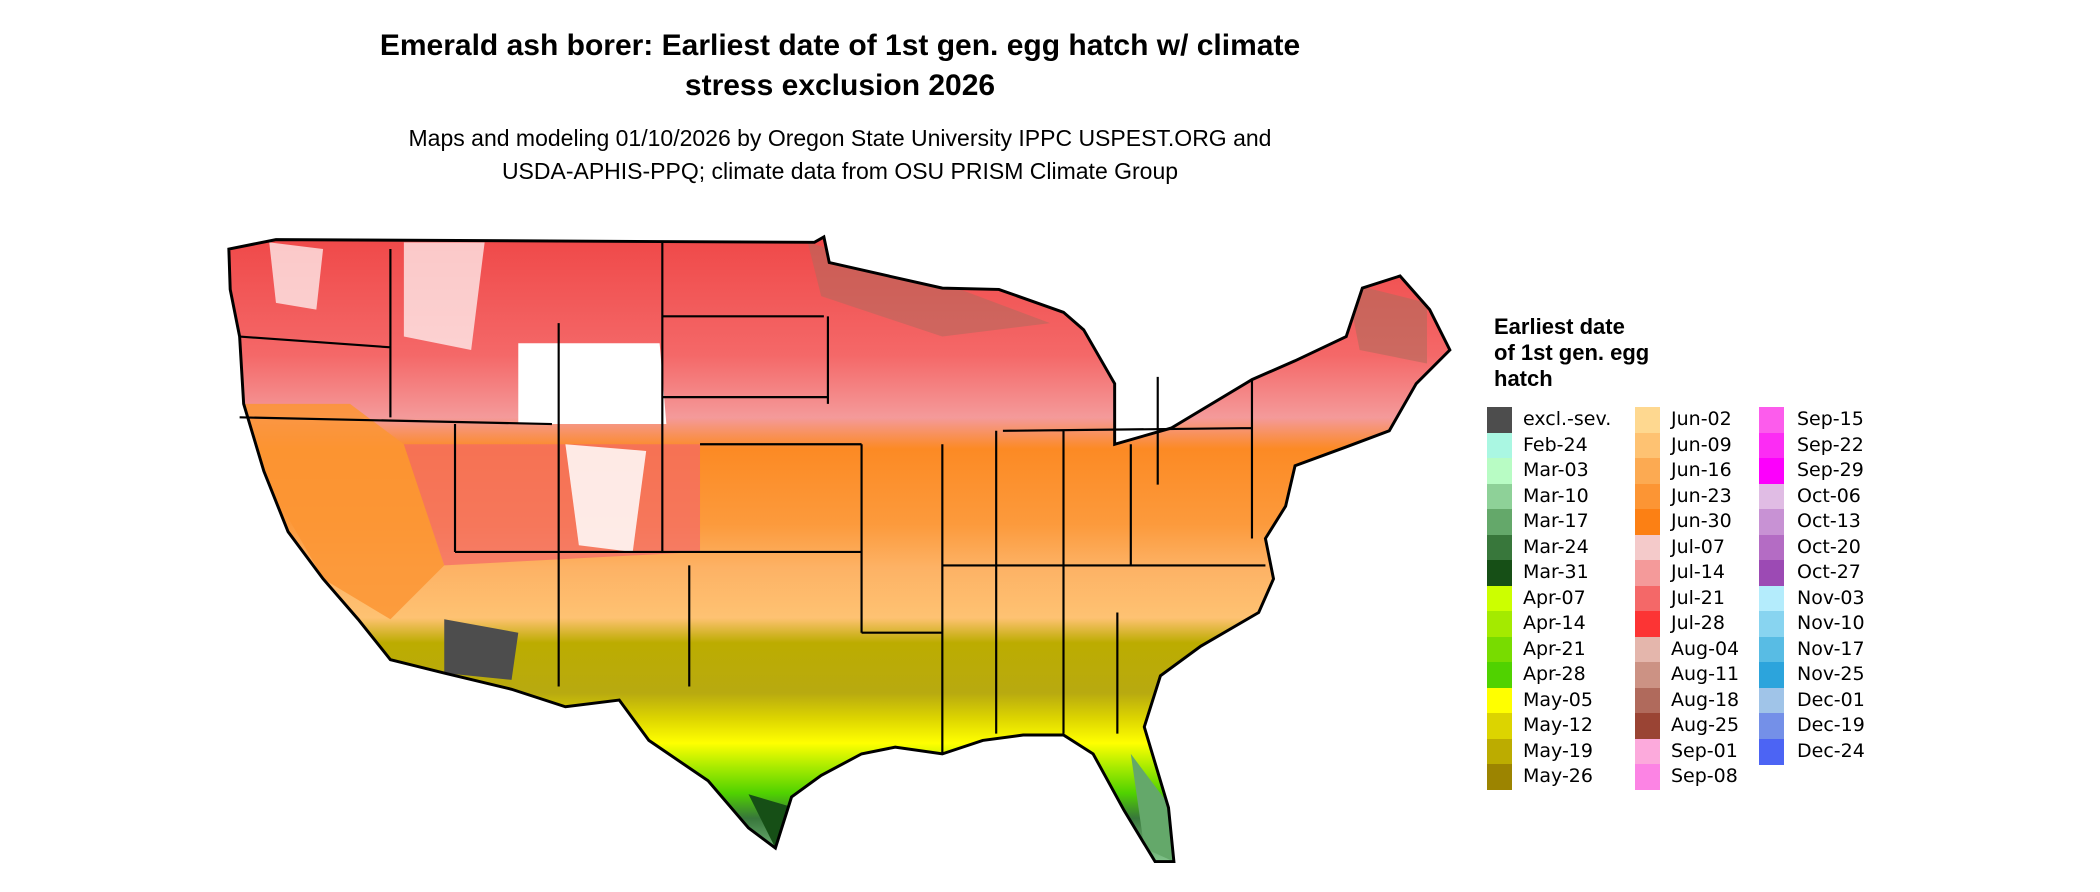  Describe the element at coordinates (1554, 623) in the screenshot. I see `legend-label: Apr-14` at that location.